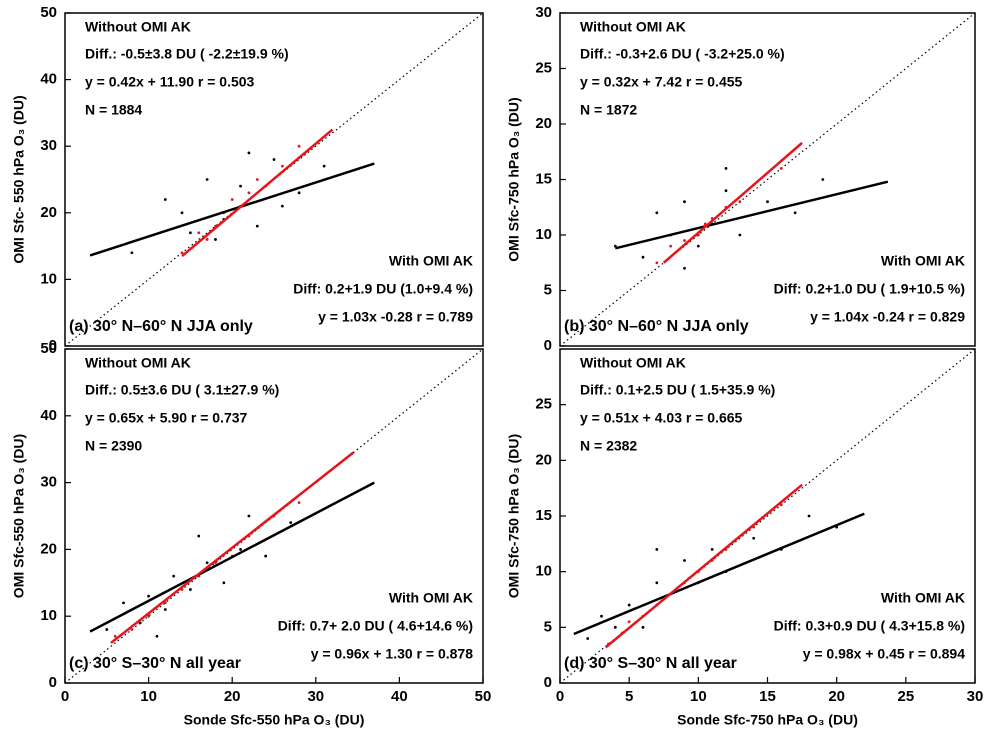  Describe the element at coordinates (483, 696) in the screenshot. I see `x-tick-label: 50` at that location.